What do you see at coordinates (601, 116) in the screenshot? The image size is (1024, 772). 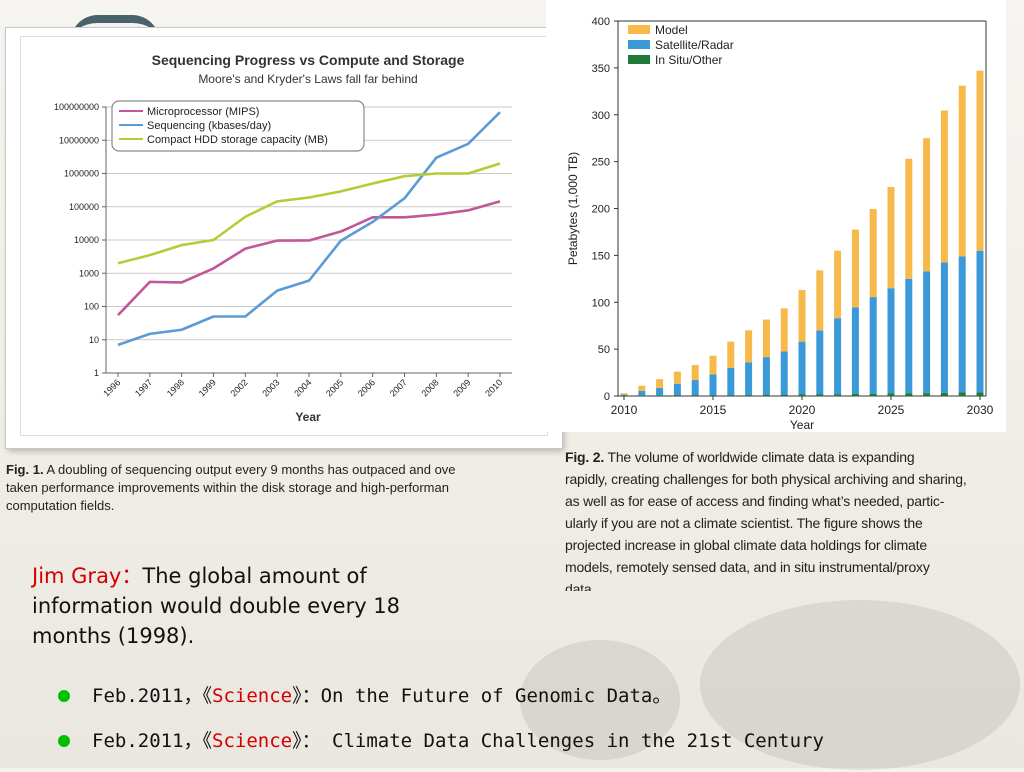 I see `y-tick-label: 300` at bounding box center [601, 116].